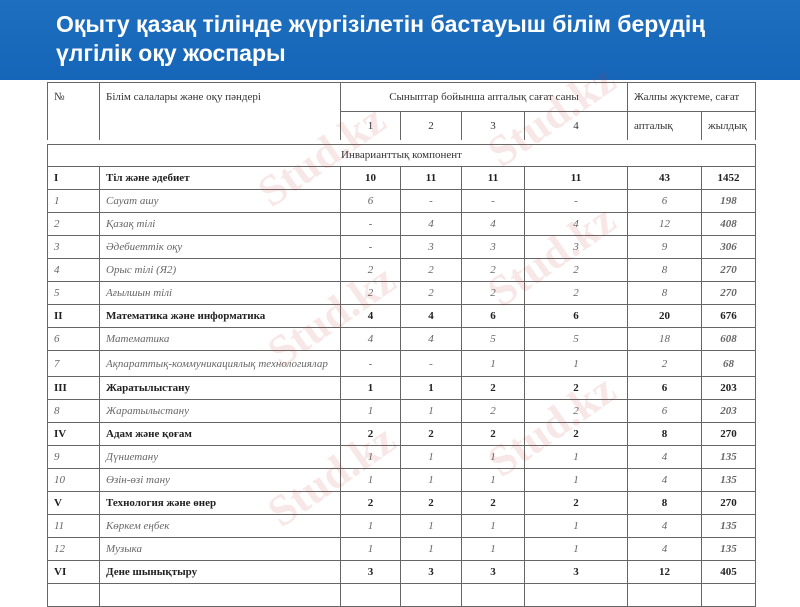  I want to click on row-number: 7, so click(73, 363).